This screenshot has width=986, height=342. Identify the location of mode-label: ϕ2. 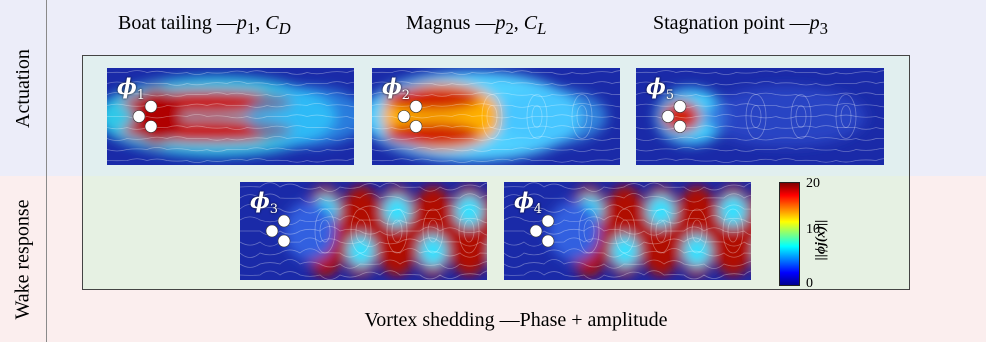
(396, 89).